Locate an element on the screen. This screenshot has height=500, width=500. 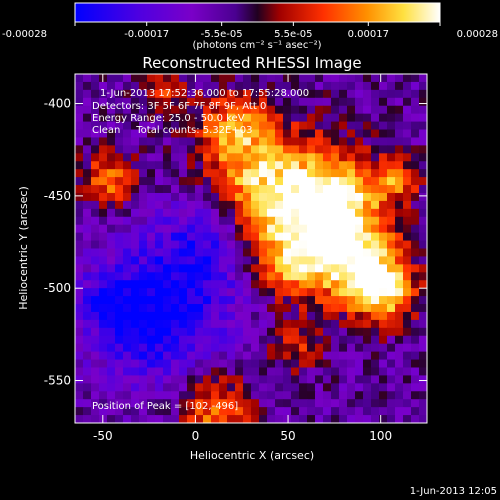
x-axis-label: Heliocentric X (arcsec) is located at coordinates (252, 455).